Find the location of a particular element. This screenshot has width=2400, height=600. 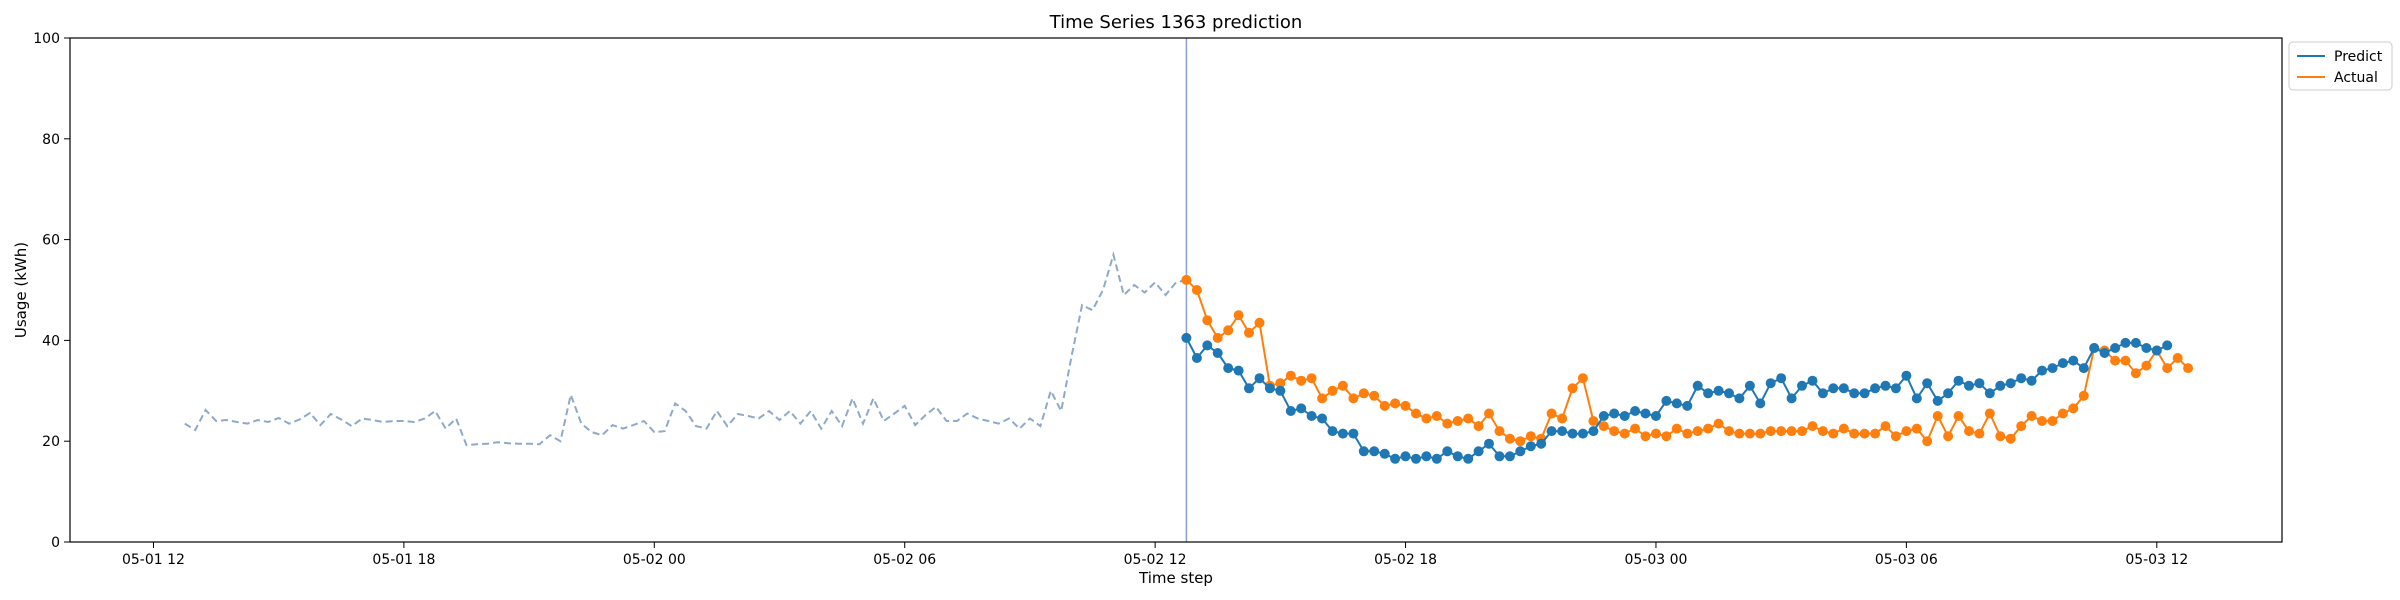

legend-predict-label: Predict is located at coordinates (2358, 57).